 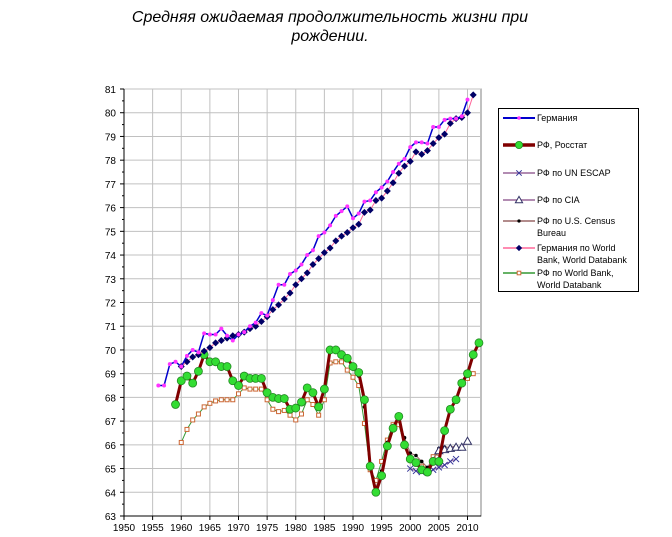 What do you see at coordinates (111, 398) in the screenshot?
I see `svg-text: 68` at bounding box center [111, 398].